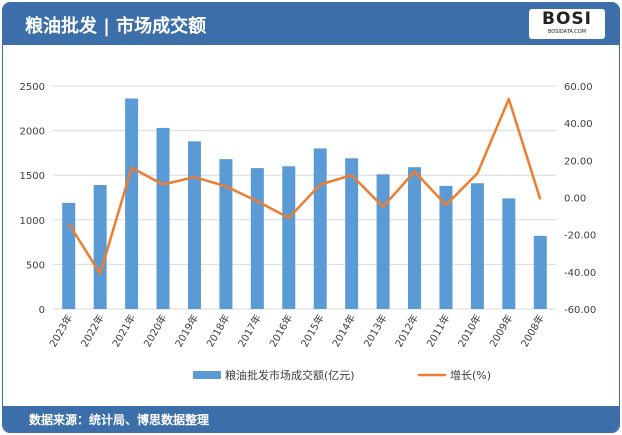  Describe the element at coordinates (116, 26) in the screenshot. I see `chart-title: 粮油批发 | 市场成交额` at that location.